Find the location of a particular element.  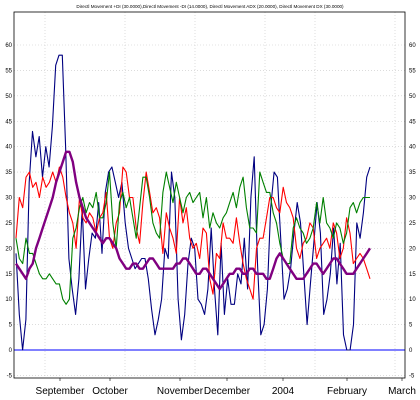

x-tick-label-2: November is located at coordinates (180, 391).